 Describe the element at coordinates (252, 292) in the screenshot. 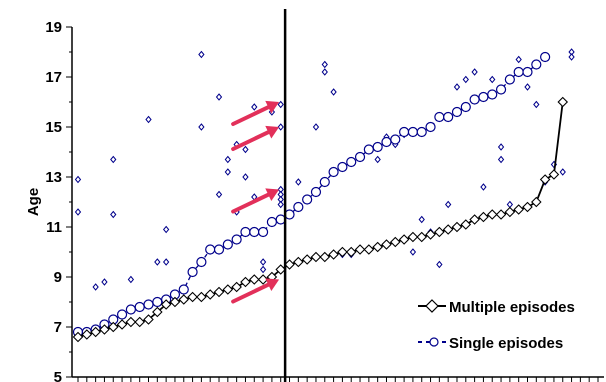

I see `arrow-shaft` at that location.